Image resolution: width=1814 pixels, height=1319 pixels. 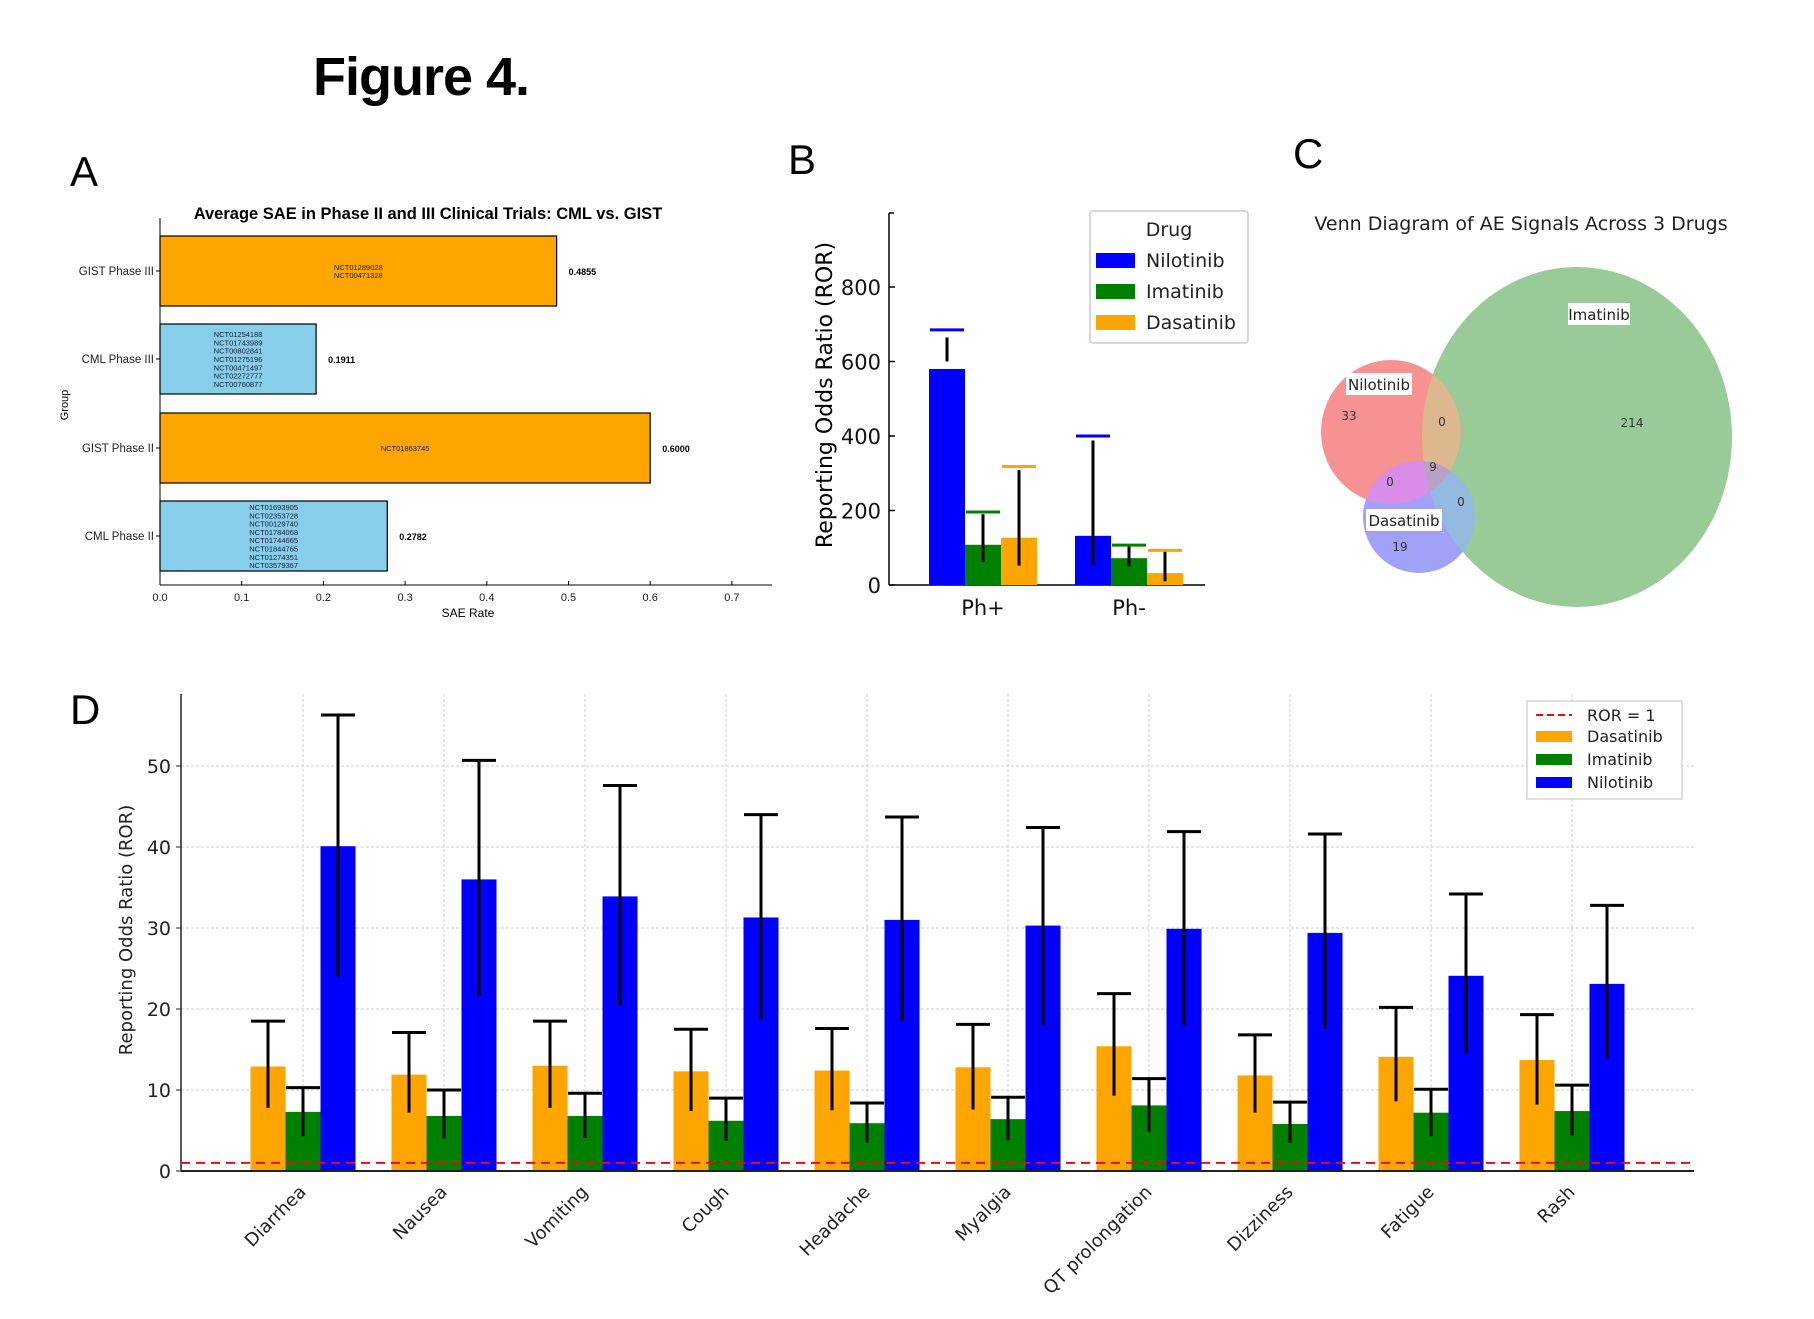 I want to click on trial-id-label: NCT01289028, so click(x=358, y=267).